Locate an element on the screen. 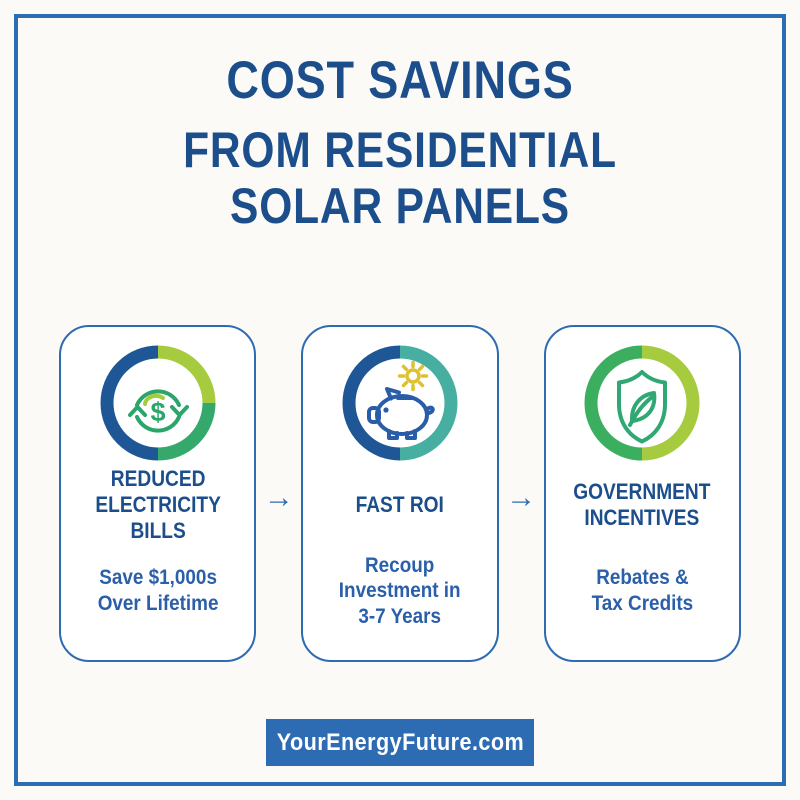  card-heading: REDUCED ELECTRICITY BILLS is located at coordinates (157, 504).